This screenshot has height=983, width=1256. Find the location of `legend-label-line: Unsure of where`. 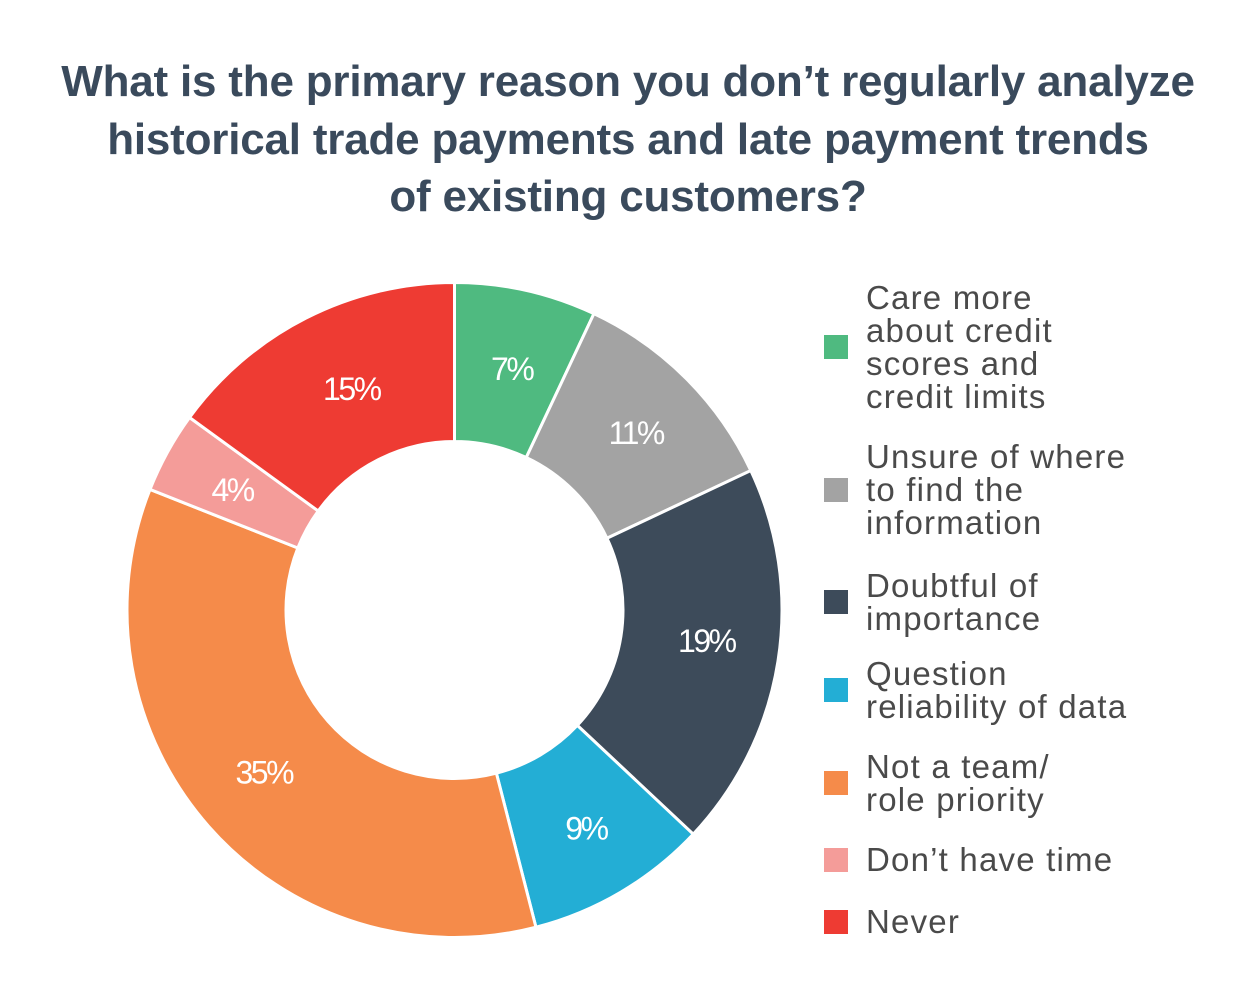

legend-label-line: Unsure of where is located at coordinates (996, 456).